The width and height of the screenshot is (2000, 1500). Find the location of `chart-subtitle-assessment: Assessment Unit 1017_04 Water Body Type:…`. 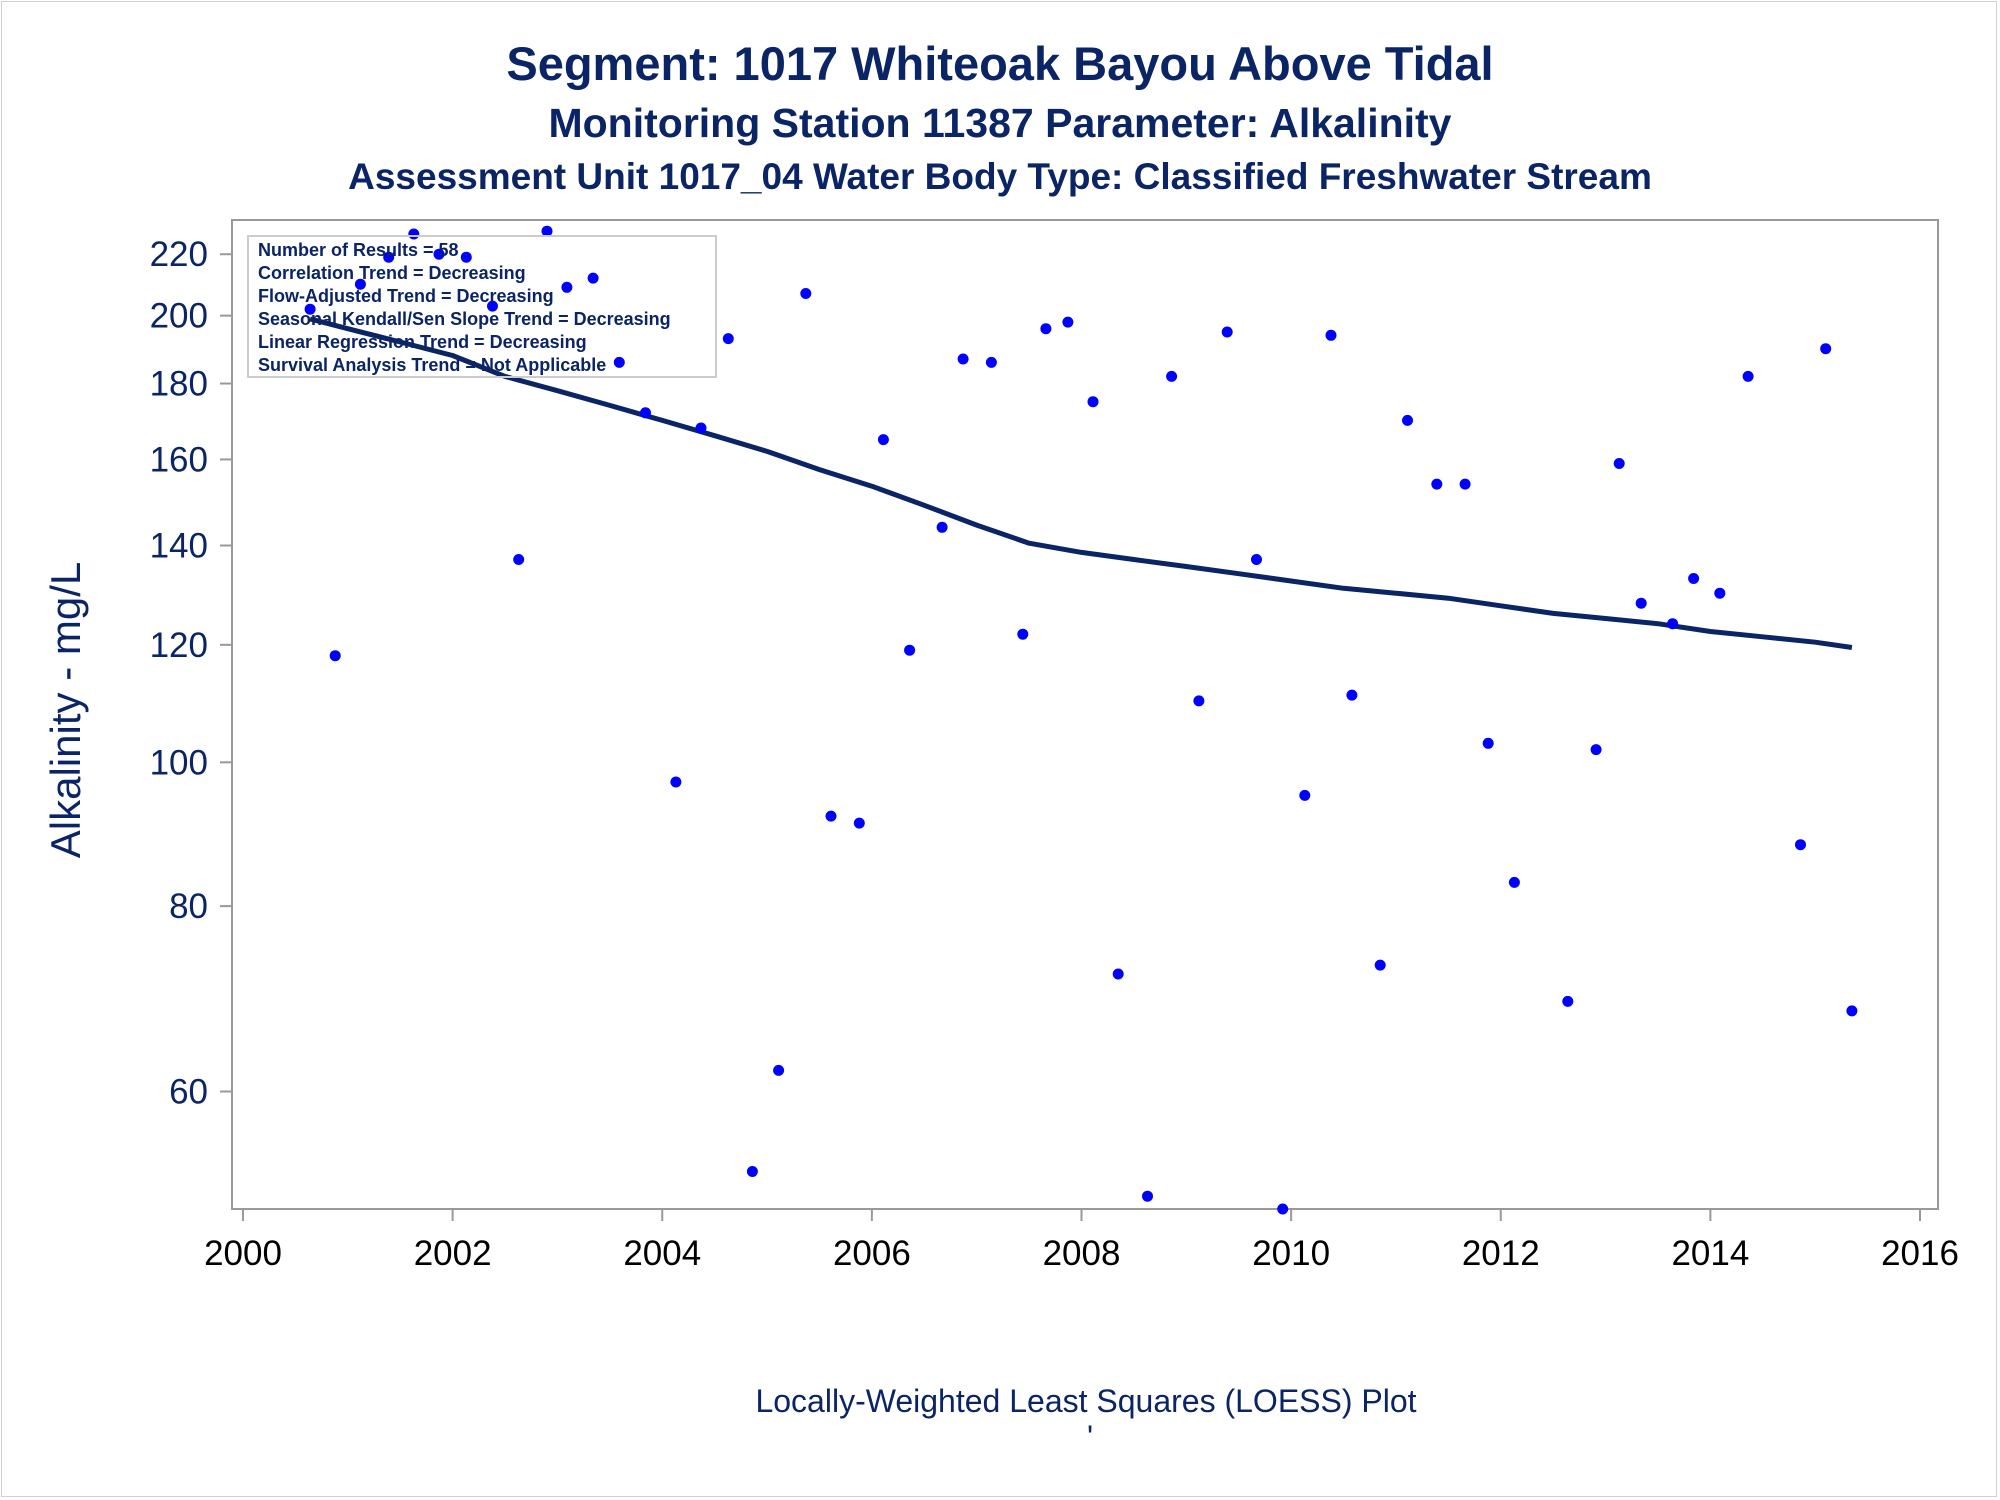

chart-subtitle-assessment: Assessment Unit 1017_04 Water Body Type:… is located at coordinates (1000, 176).